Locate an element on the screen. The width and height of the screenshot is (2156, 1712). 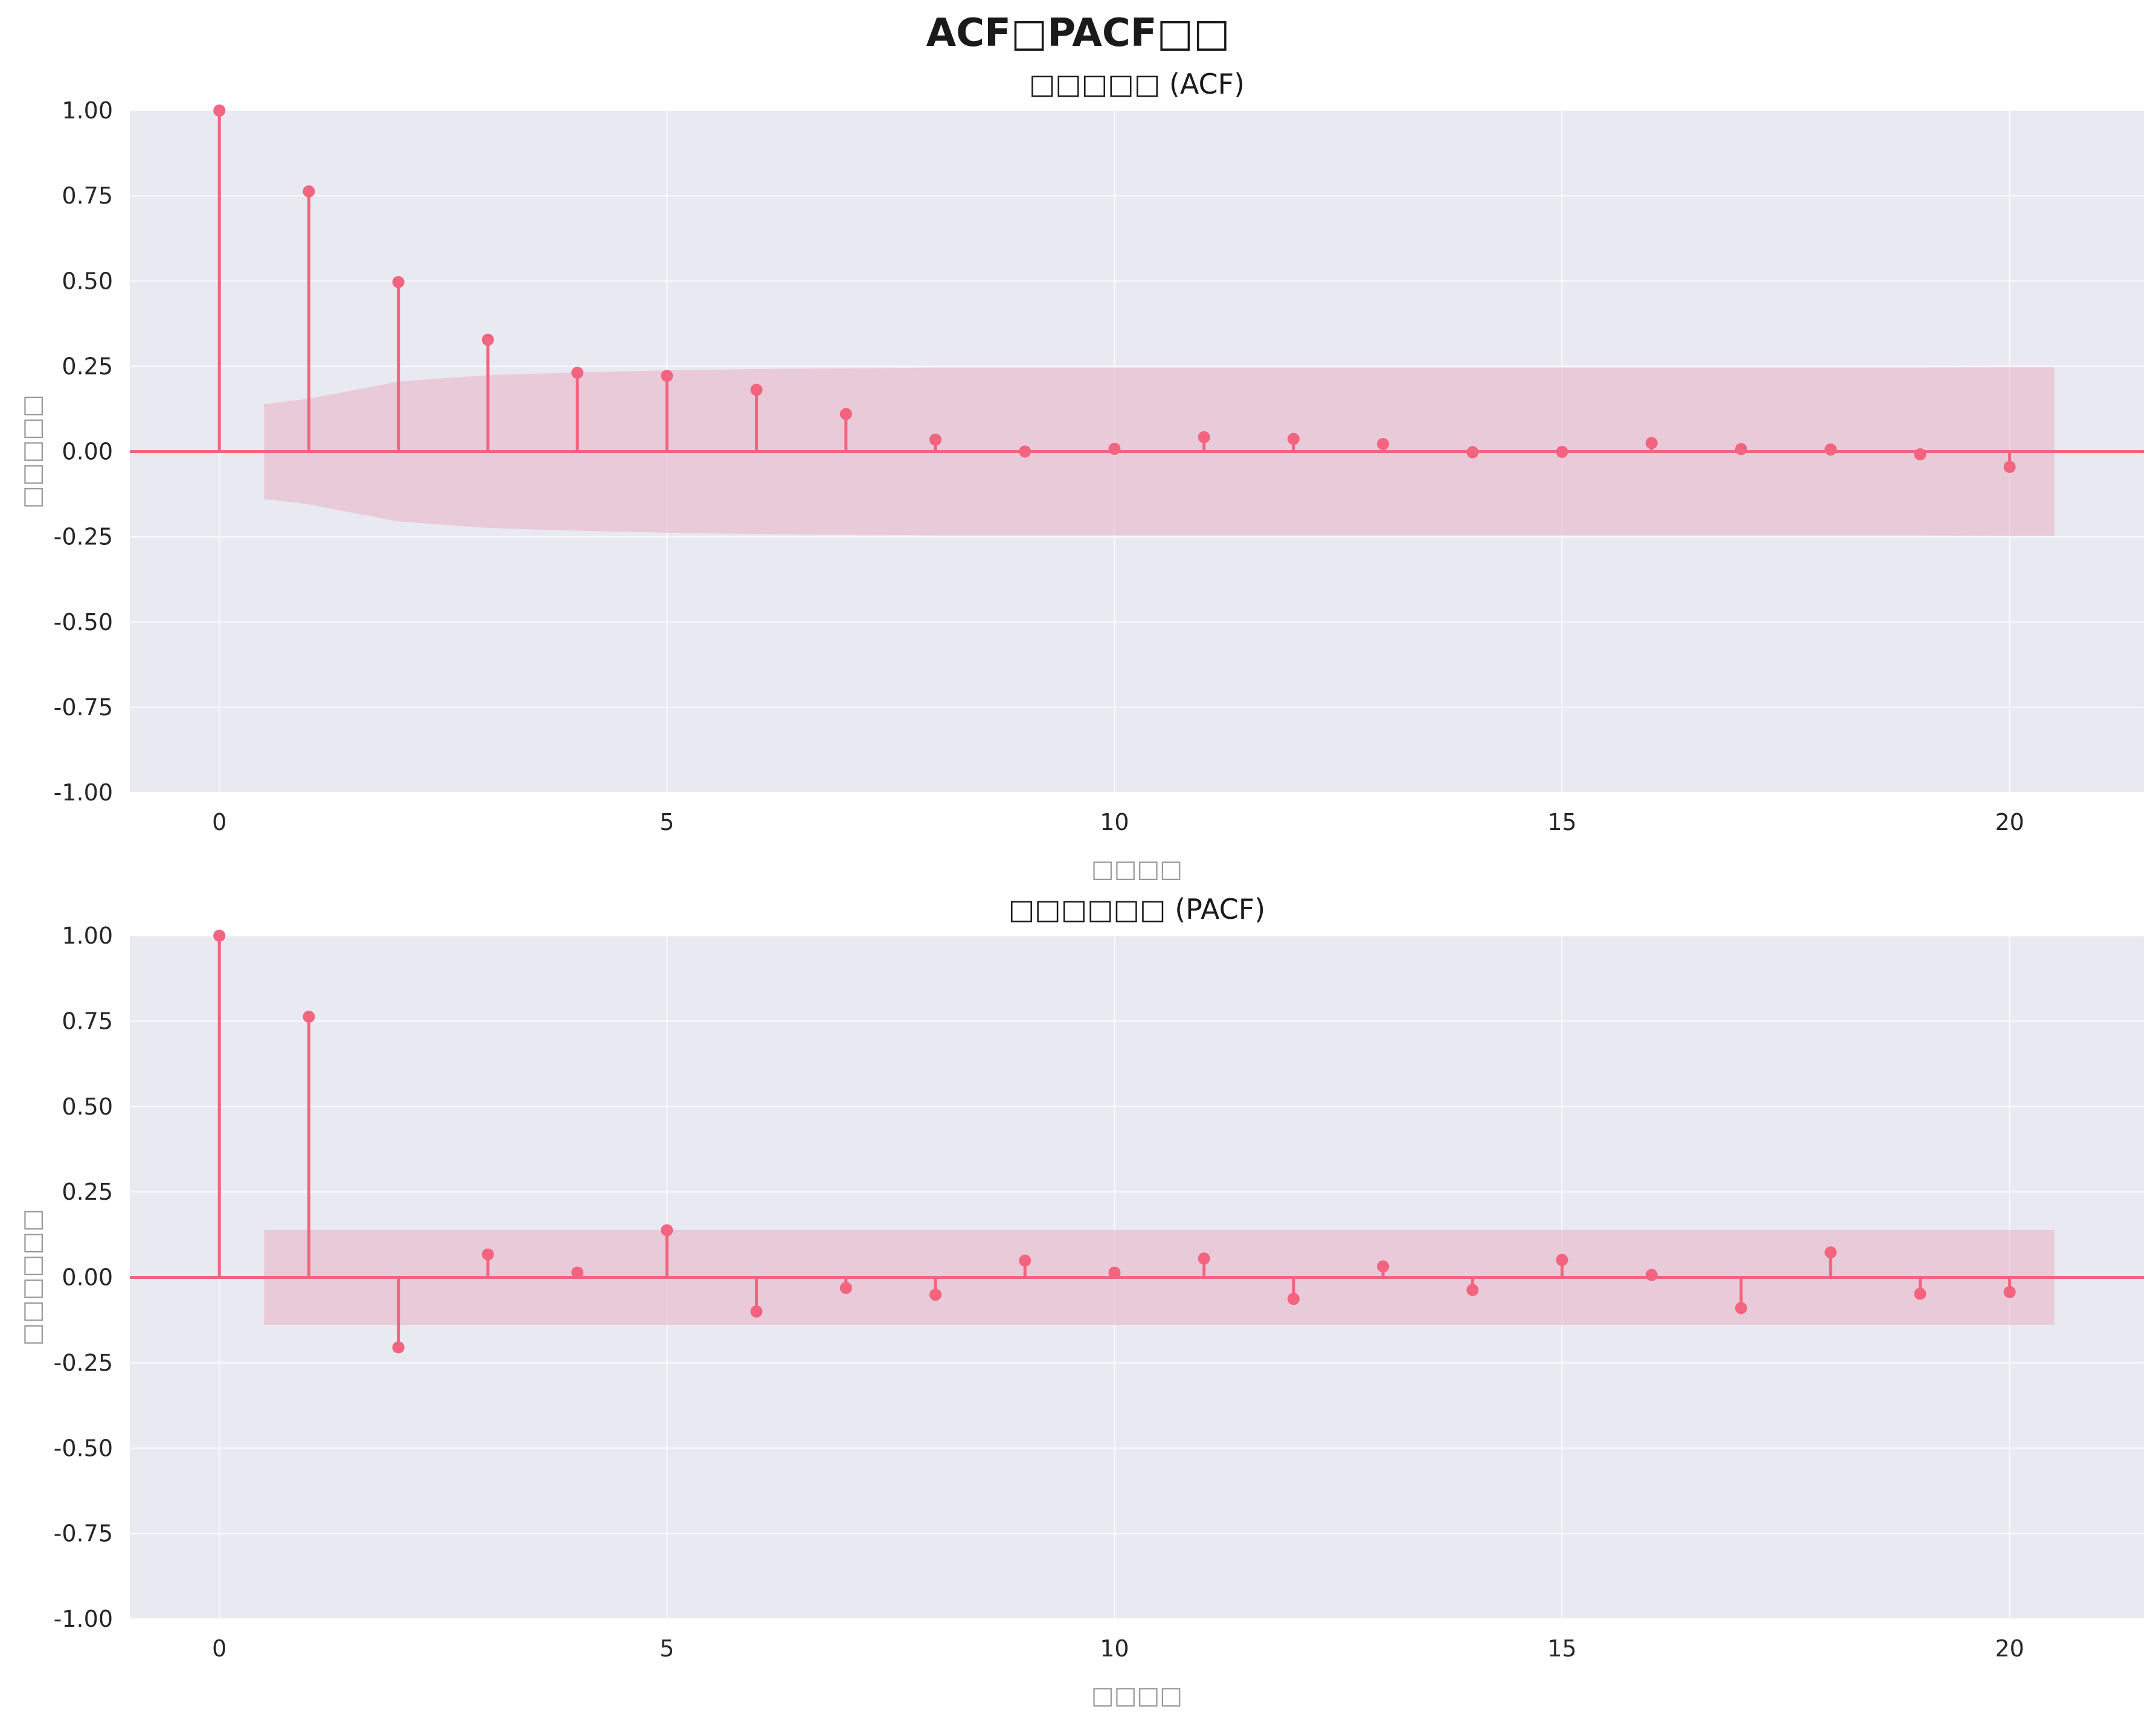
acf-y-tick-label: 0.50 is located at coordinates (87, 281).